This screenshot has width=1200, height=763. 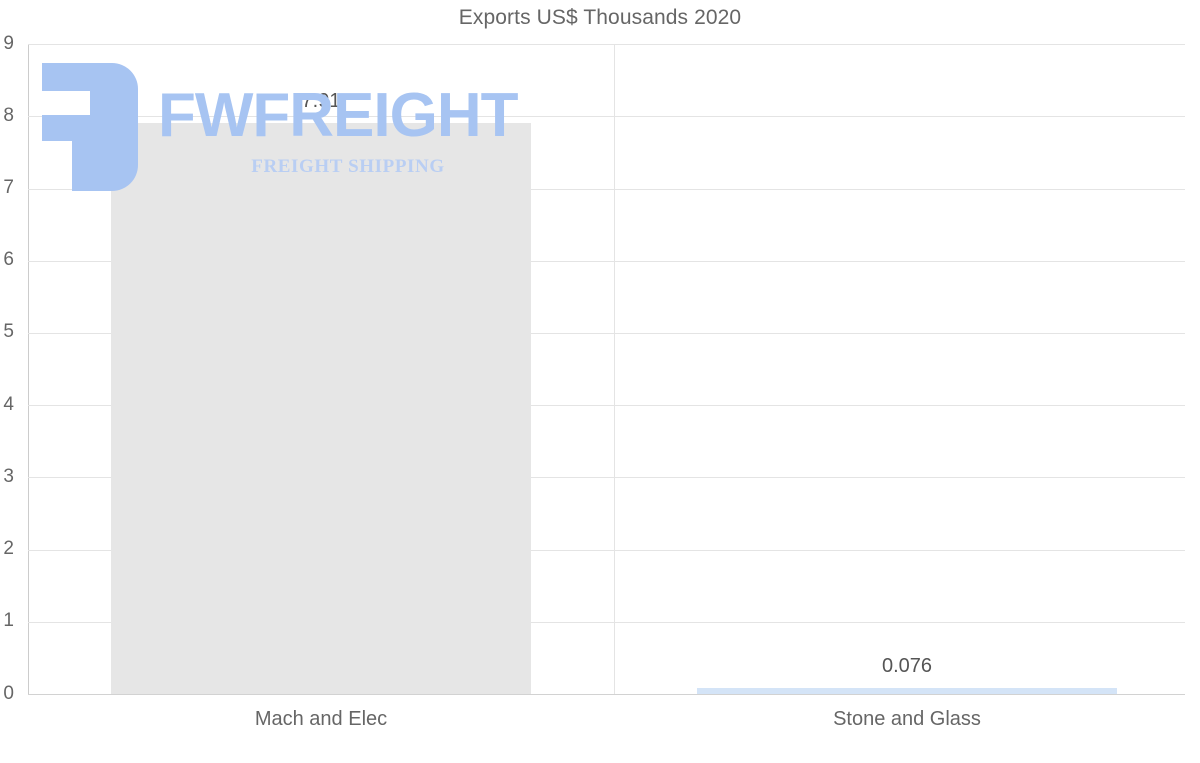 What do you see at coordinates (614, 369) in the screenshot?
I see `category-divider-gridline` at bounding box center [614, 369].